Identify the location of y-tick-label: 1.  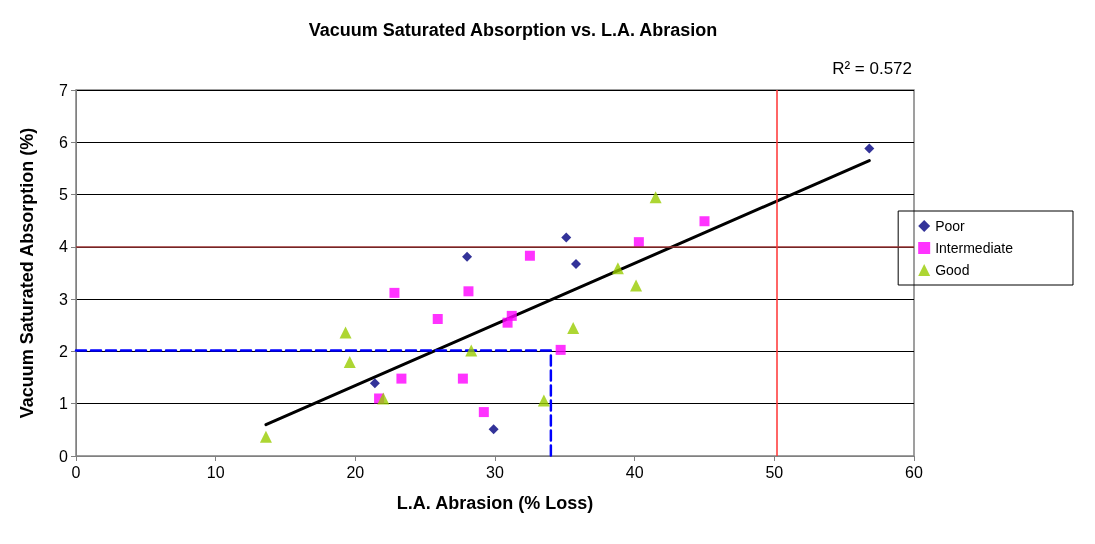
(64, 404).